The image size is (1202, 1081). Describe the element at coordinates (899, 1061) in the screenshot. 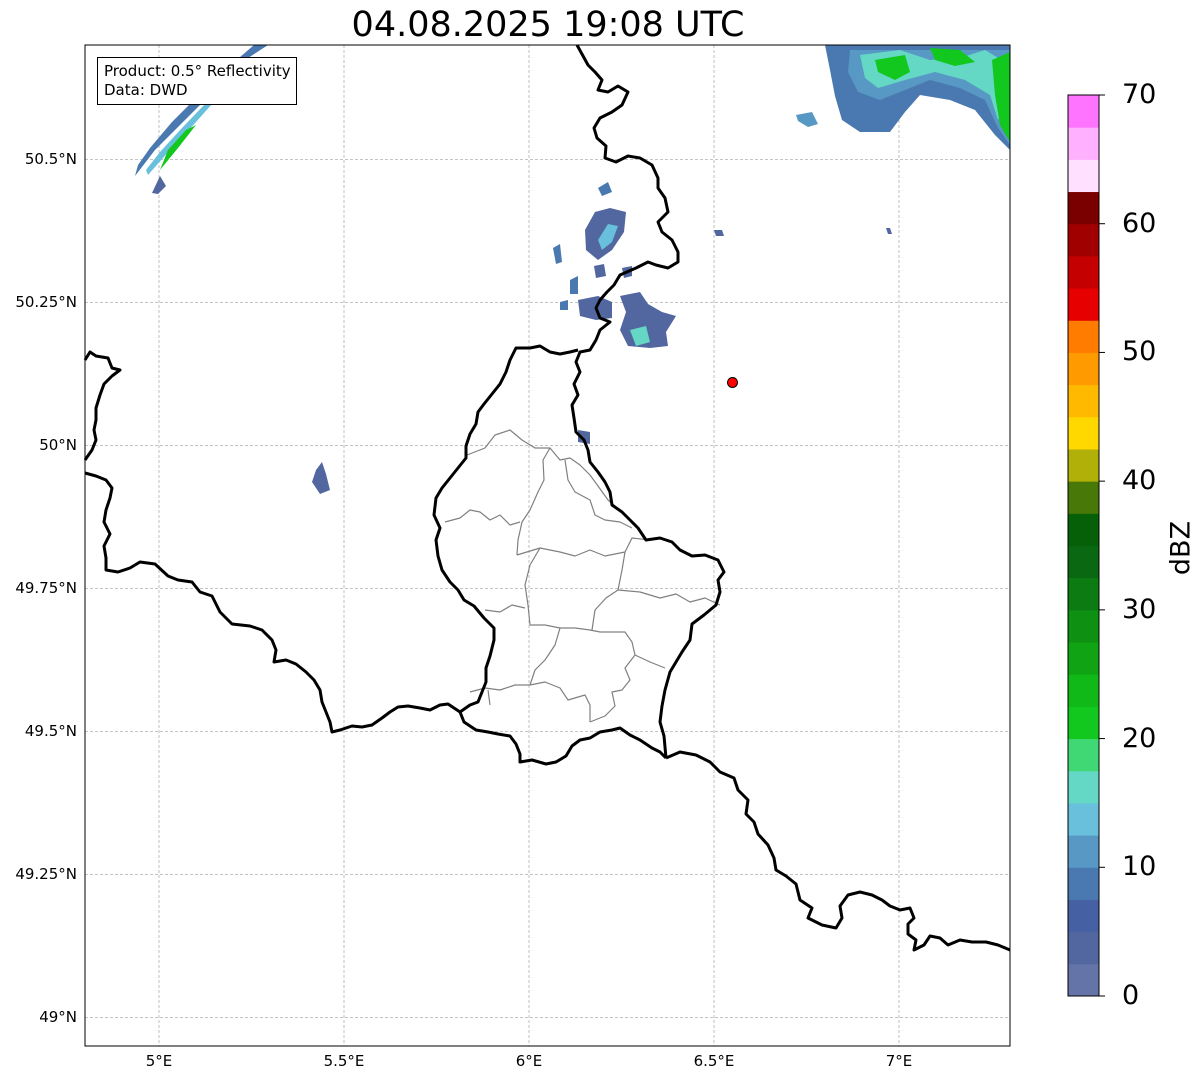

I see `lon-tick-label: 7°E` at that location.